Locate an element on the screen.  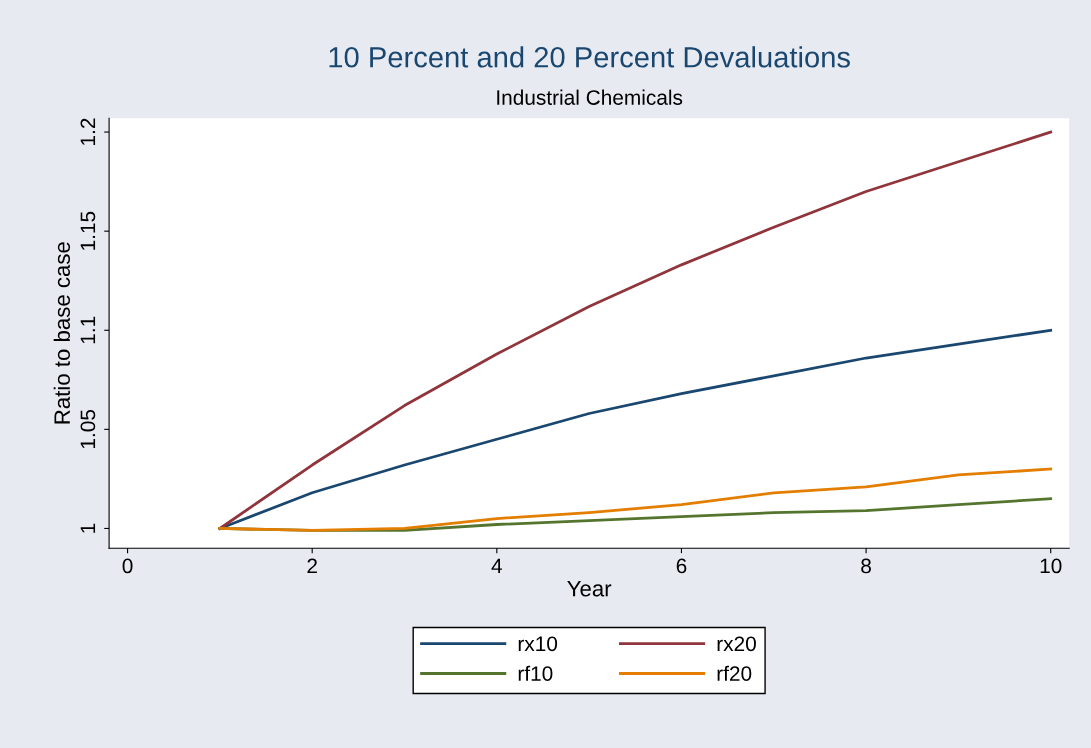
x-tick-label: 4 is located at coordinates (497, 566).